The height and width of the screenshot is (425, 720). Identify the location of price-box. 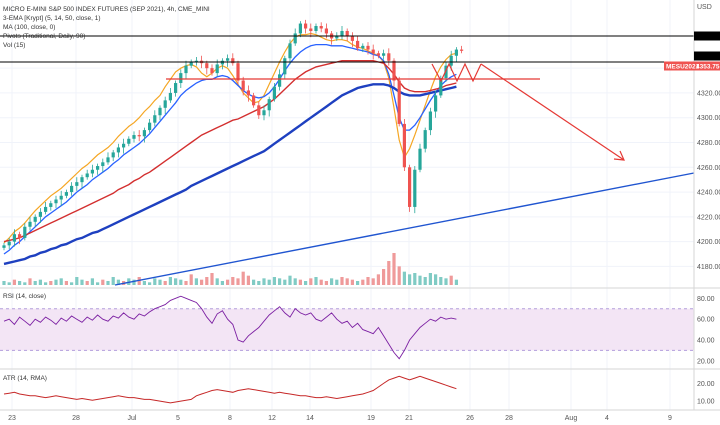
(707, 36).